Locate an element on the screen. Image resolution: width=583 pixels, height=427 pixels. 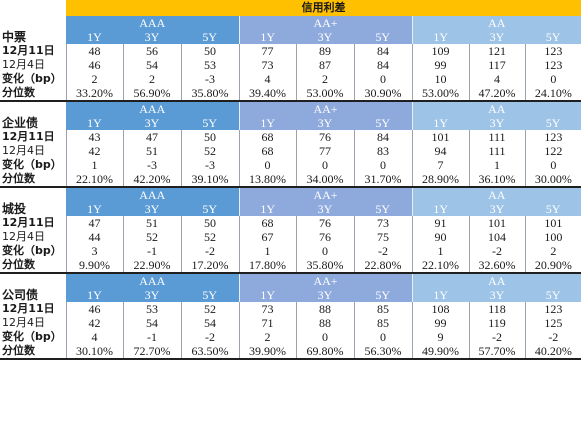
value-cell-current: 108 is located at coordinates (440, 309).